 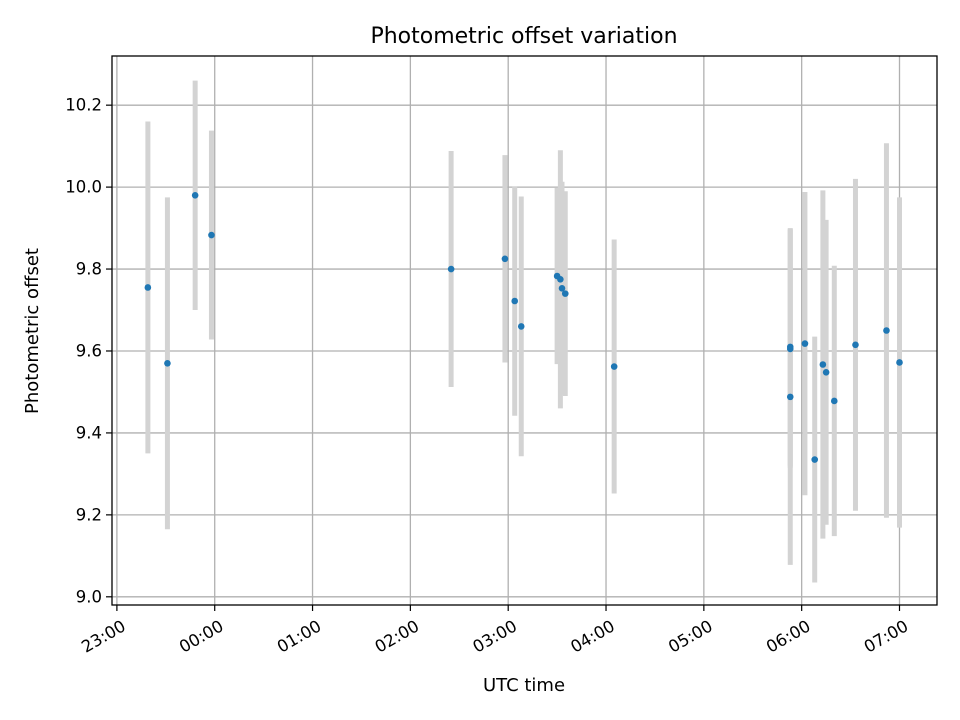 I want to click on y-tick-label: 9.4, so click(x=89, y=432).